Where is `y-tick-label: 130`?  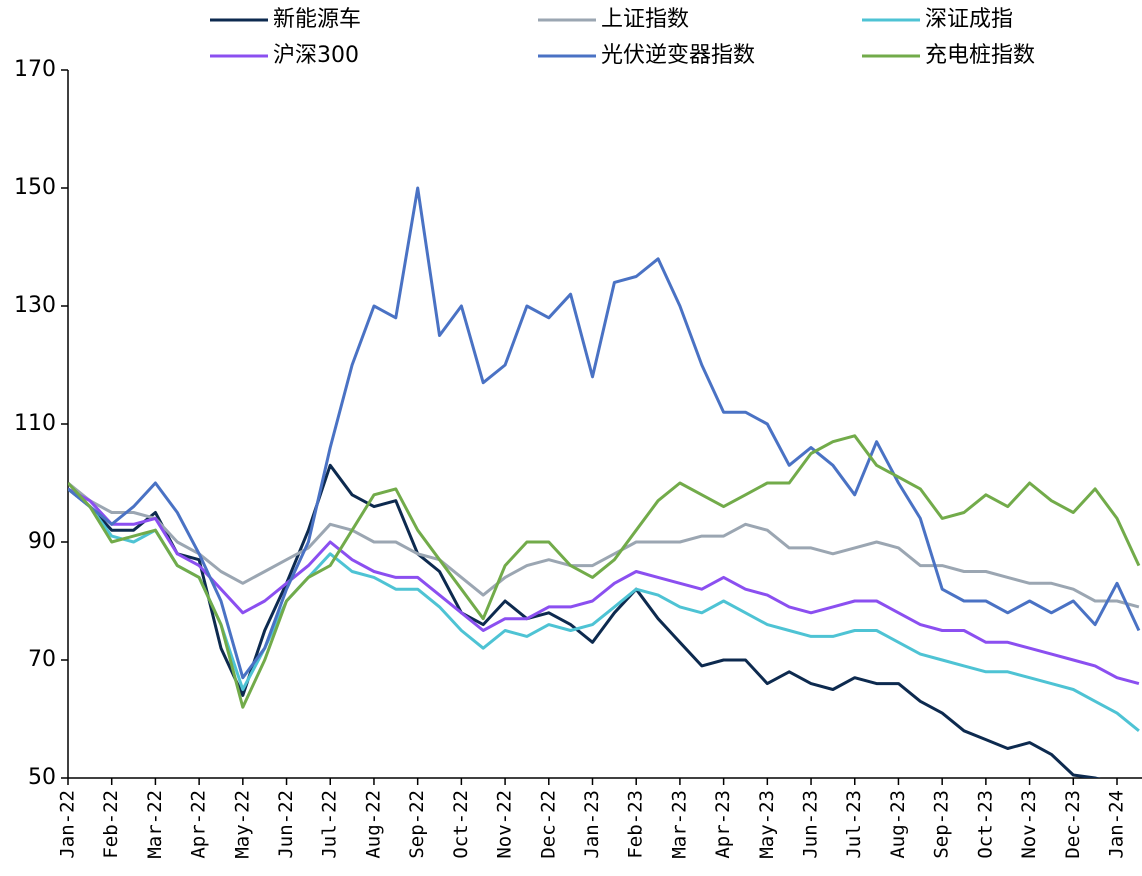
y-tick-label: 130 is located at coordinates (35, 305).